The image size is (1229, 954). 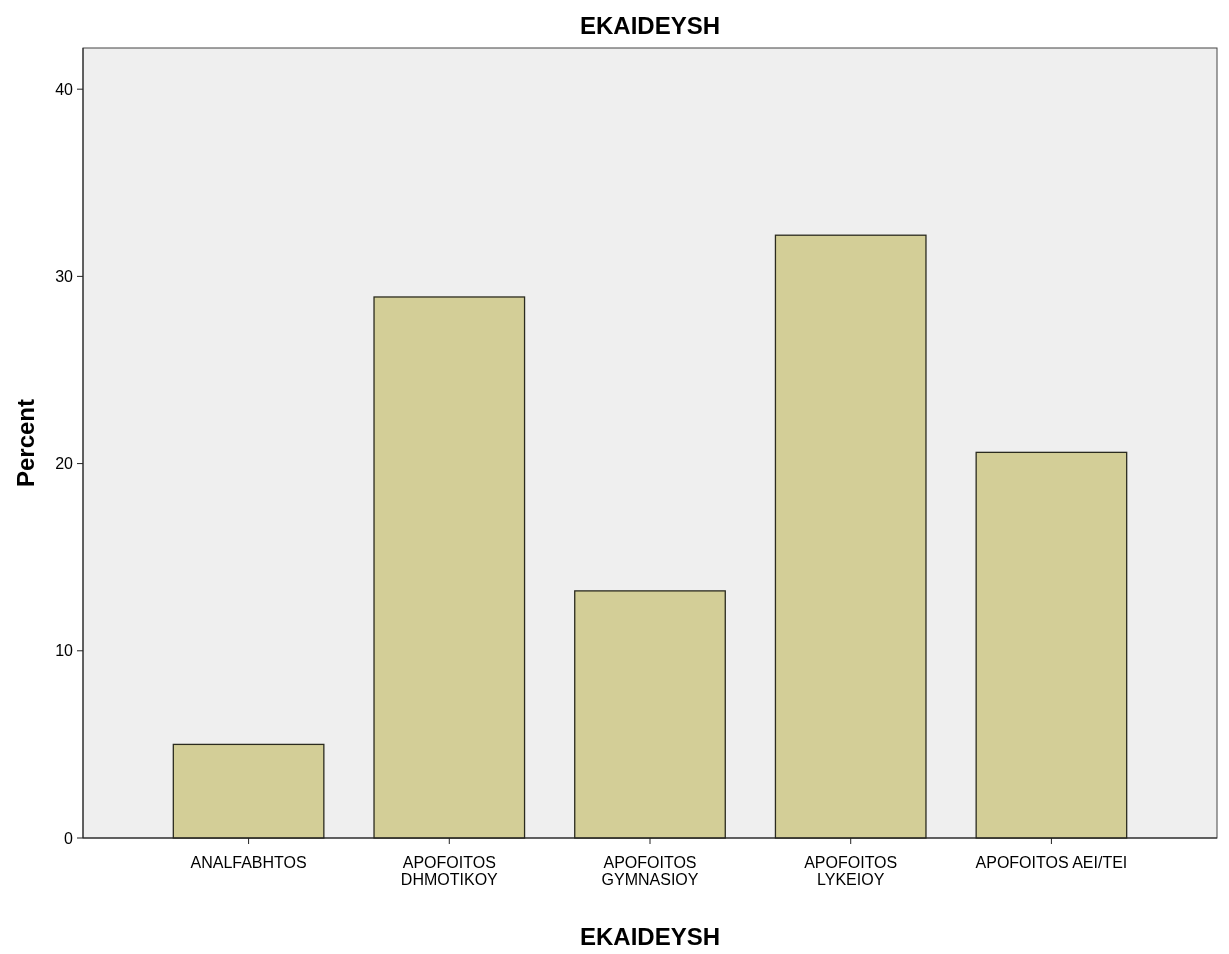 What do you see at coordinates (650, 25) in the screenshot?
I see `chart-title: EKAIDEYSH` at bounding box center [650, 25].